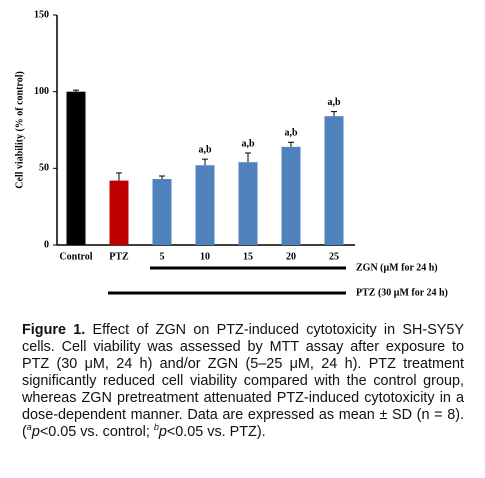 This screenshot has width=485, height=478. I want to click on superscript: b, so click(156, 427).